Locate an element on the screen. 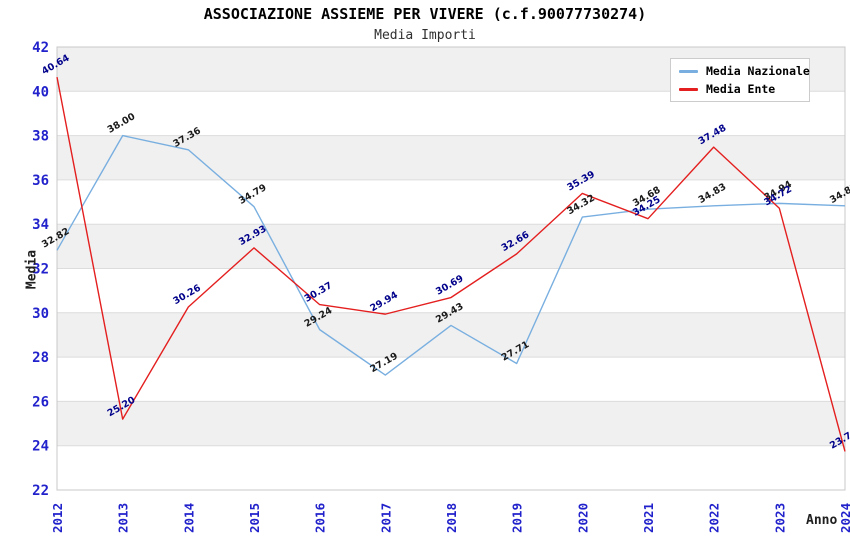 This screenshot has width=850, height=554. x-tick-label: 2019 is located at coordinates (517, 518).